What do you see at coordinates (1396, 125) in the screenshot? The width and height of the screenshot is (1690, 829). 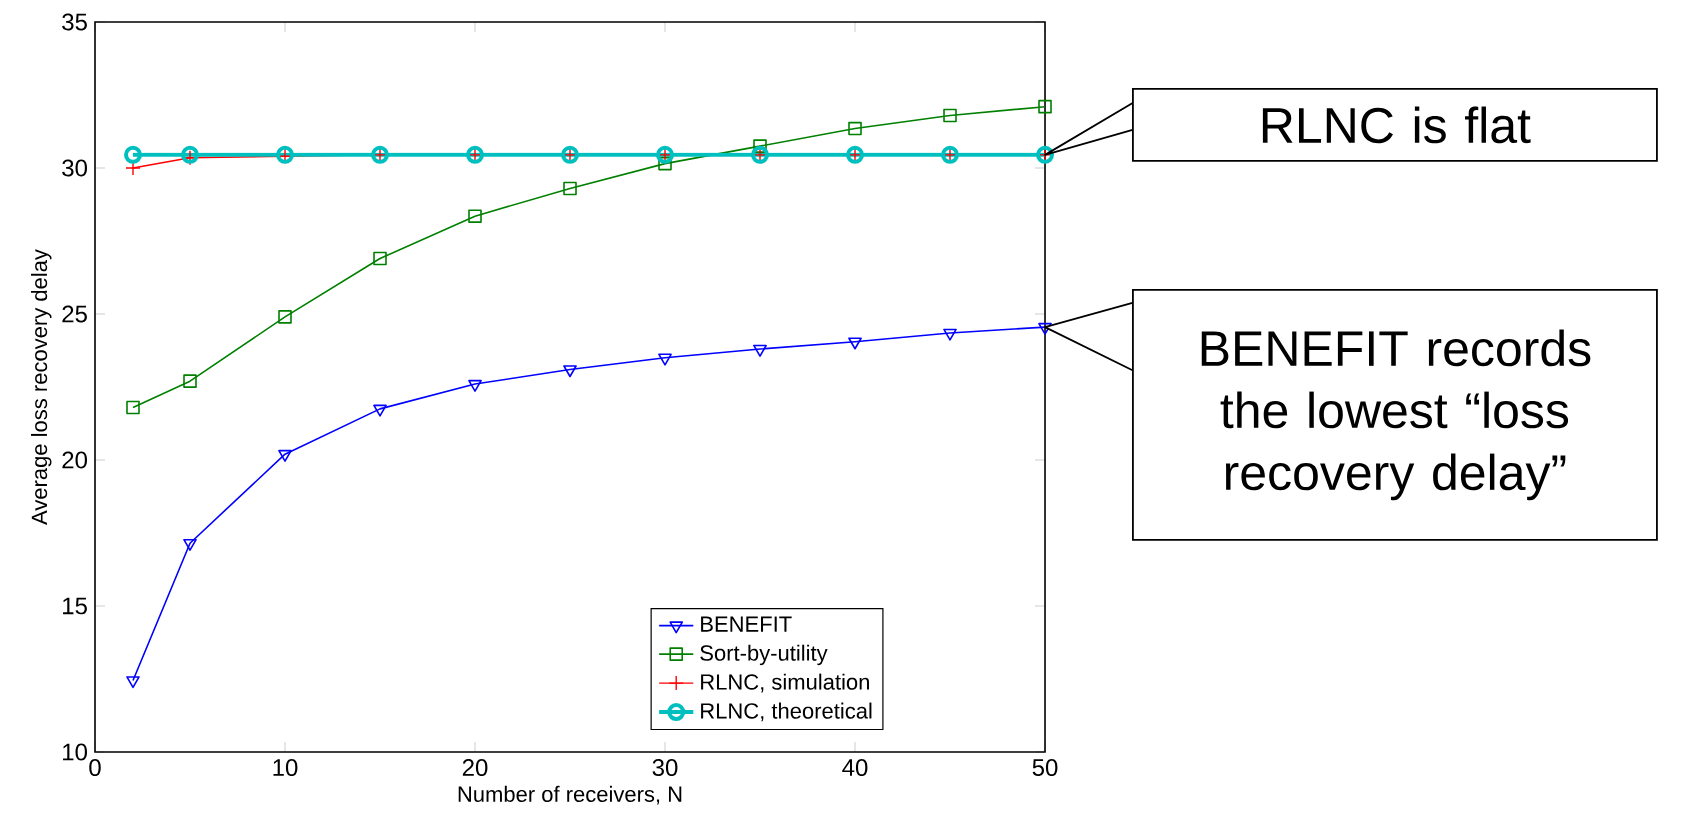 I see `text: RLNC is flat` at bounding box center [1396, 125].